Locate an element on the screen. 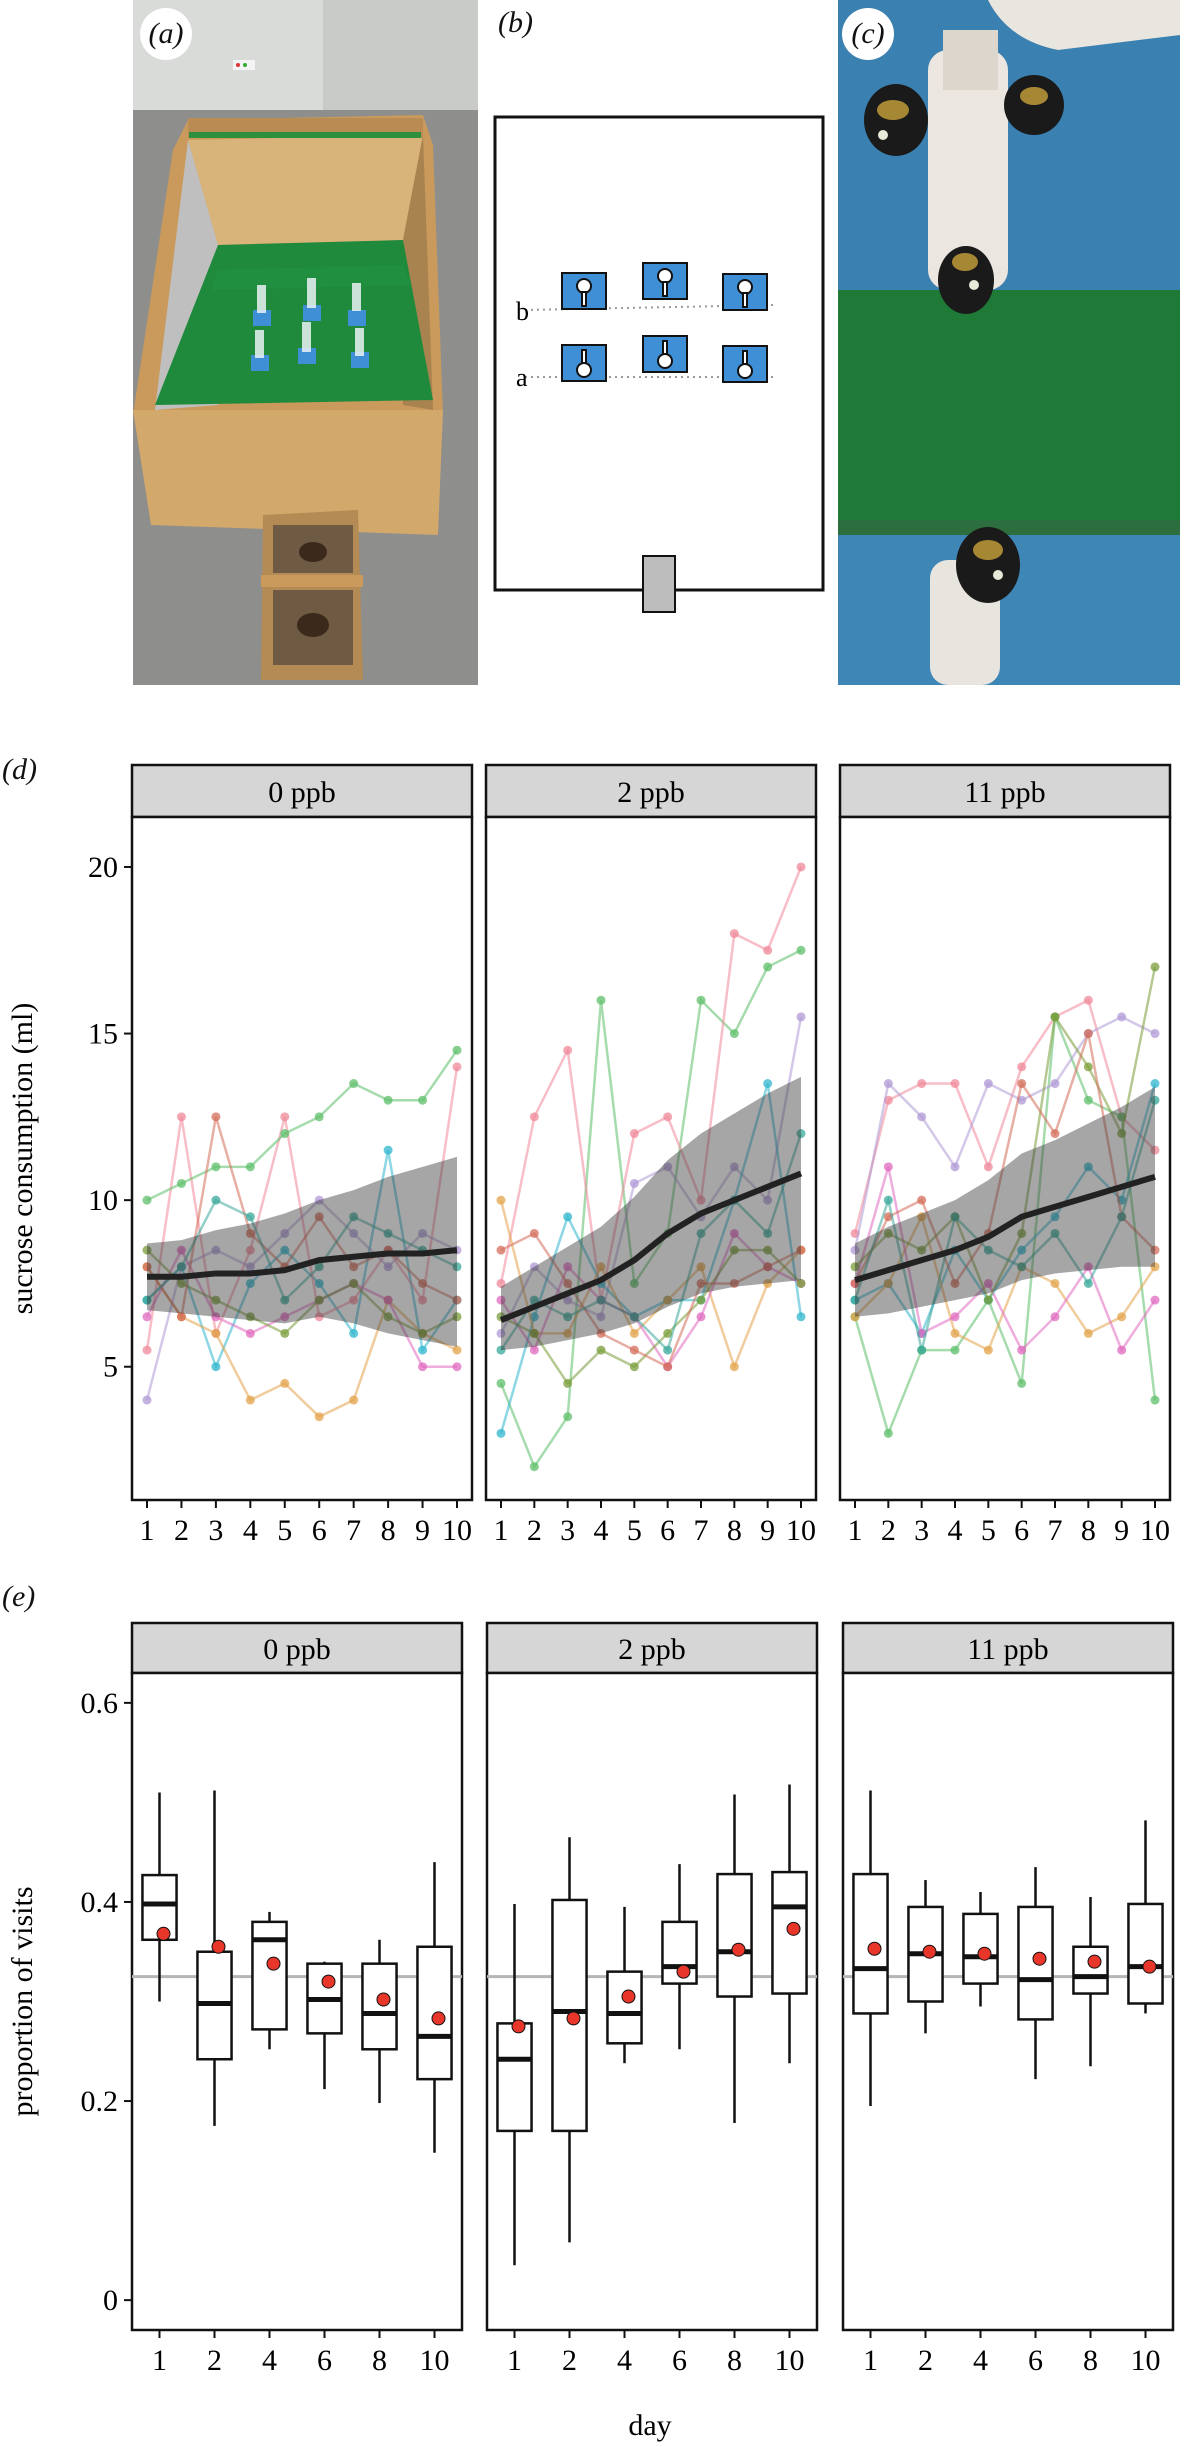  arena-schematic: b a is located at coordinates (659, 364).